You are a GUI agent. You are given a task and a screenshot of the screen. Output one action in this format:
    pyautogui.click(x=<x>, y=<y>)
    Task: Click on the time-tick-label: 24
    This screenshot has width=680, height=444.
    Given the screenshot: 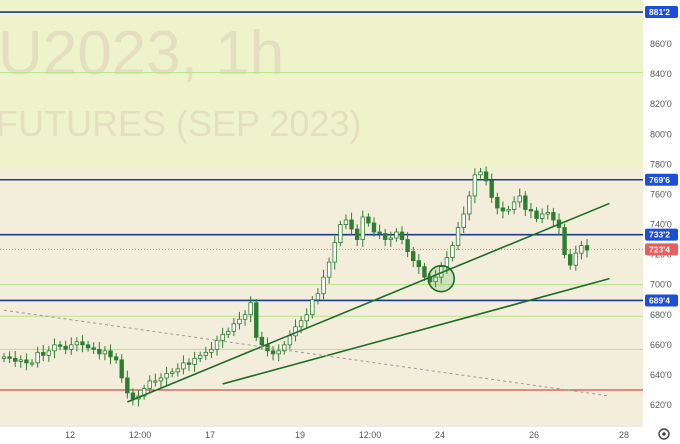 What is the action you would take?
    pyautogui.click(x=440, y=435)
    